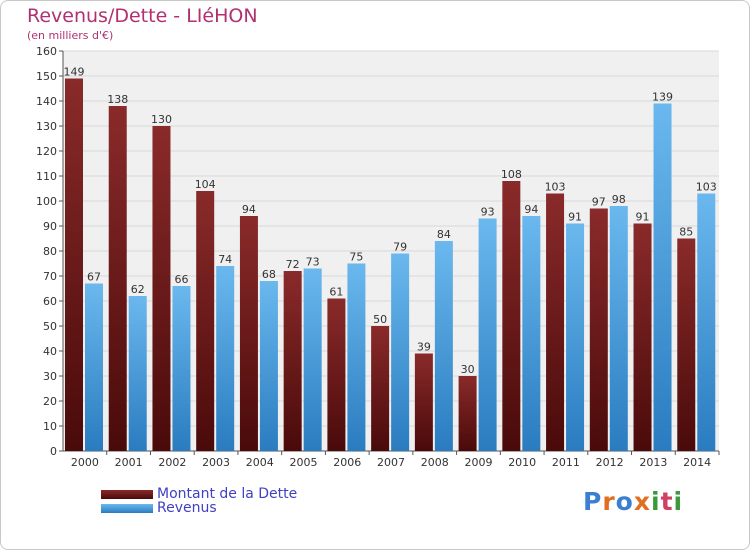 Image resolution: width=750 pixels, height=550 pixels. Describe the element at coordinates (478, 462) in the screenshot. I see `x-tick-label: 2009` at that location.